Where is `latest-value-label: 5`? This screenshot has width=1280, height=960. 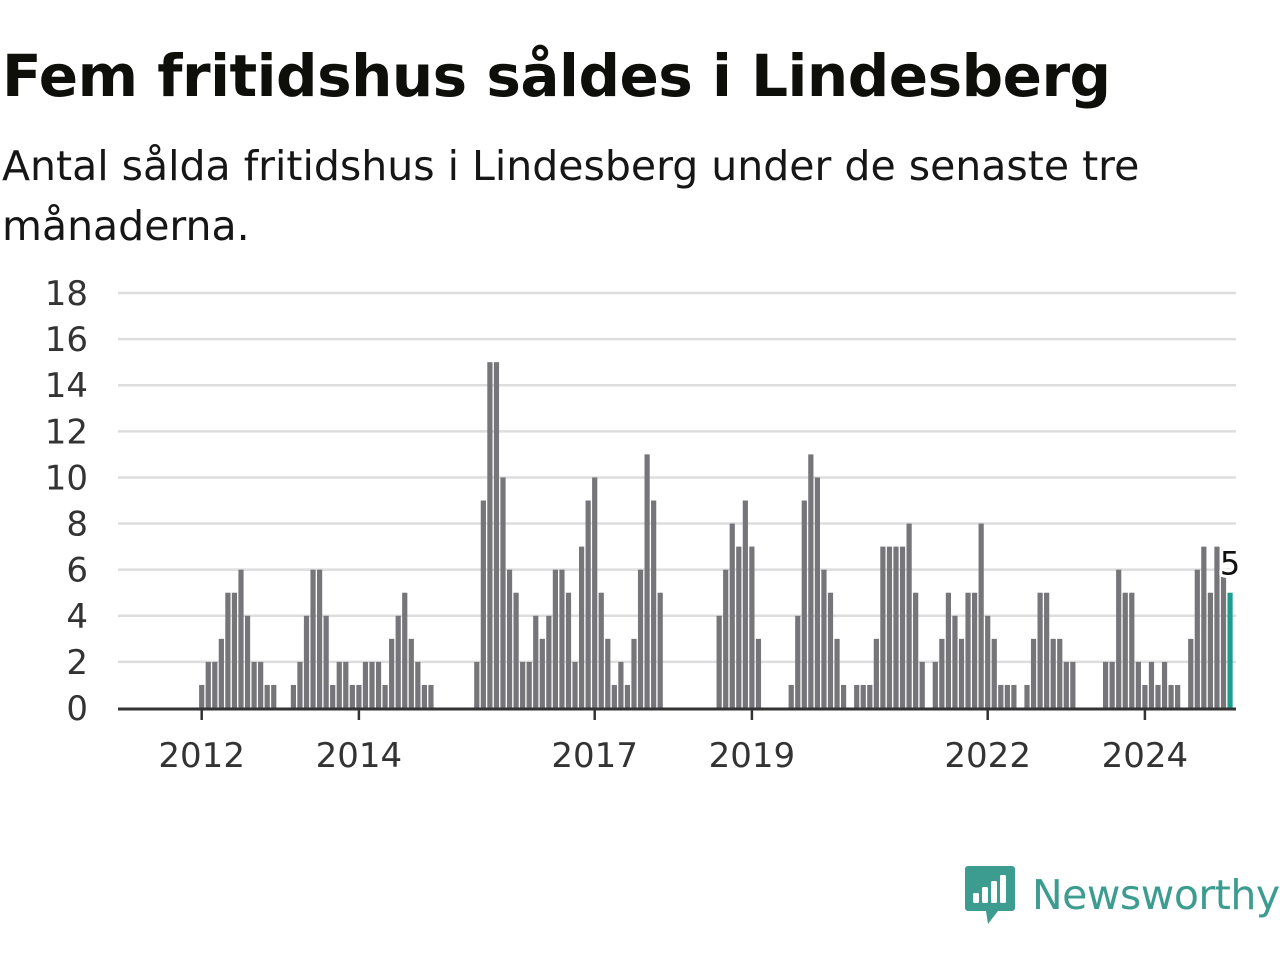
latest-value-label: 5 is located at coordinates (1230, 564).